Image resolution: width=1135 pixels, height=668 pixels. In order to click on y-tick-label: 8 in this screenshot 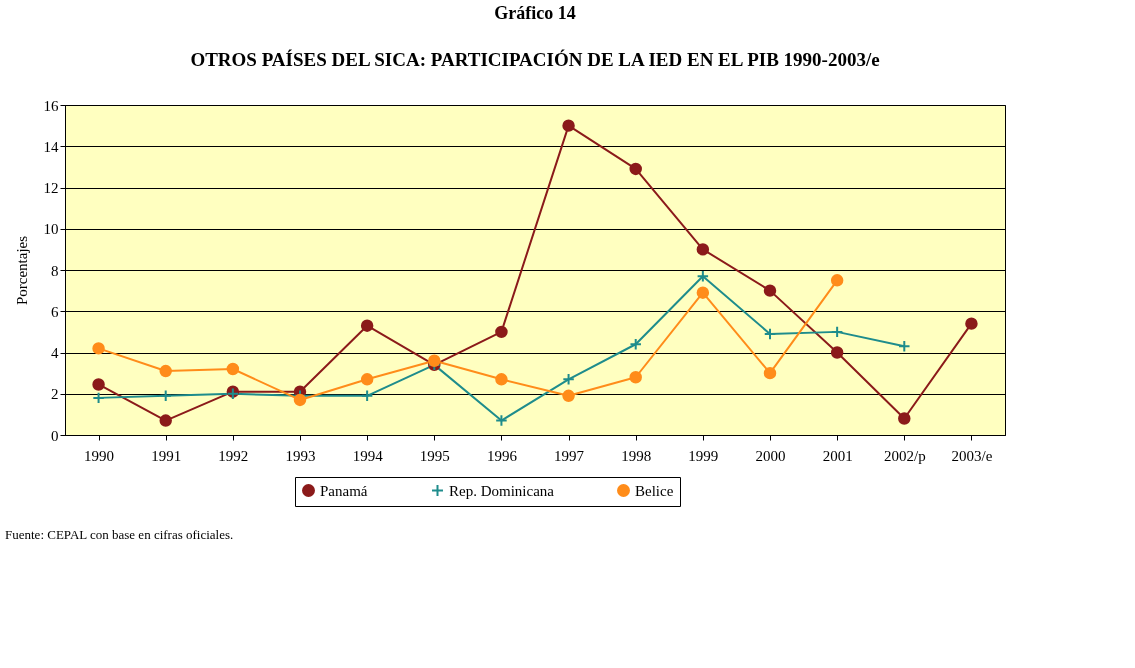, I will do `click(55, 270)`.